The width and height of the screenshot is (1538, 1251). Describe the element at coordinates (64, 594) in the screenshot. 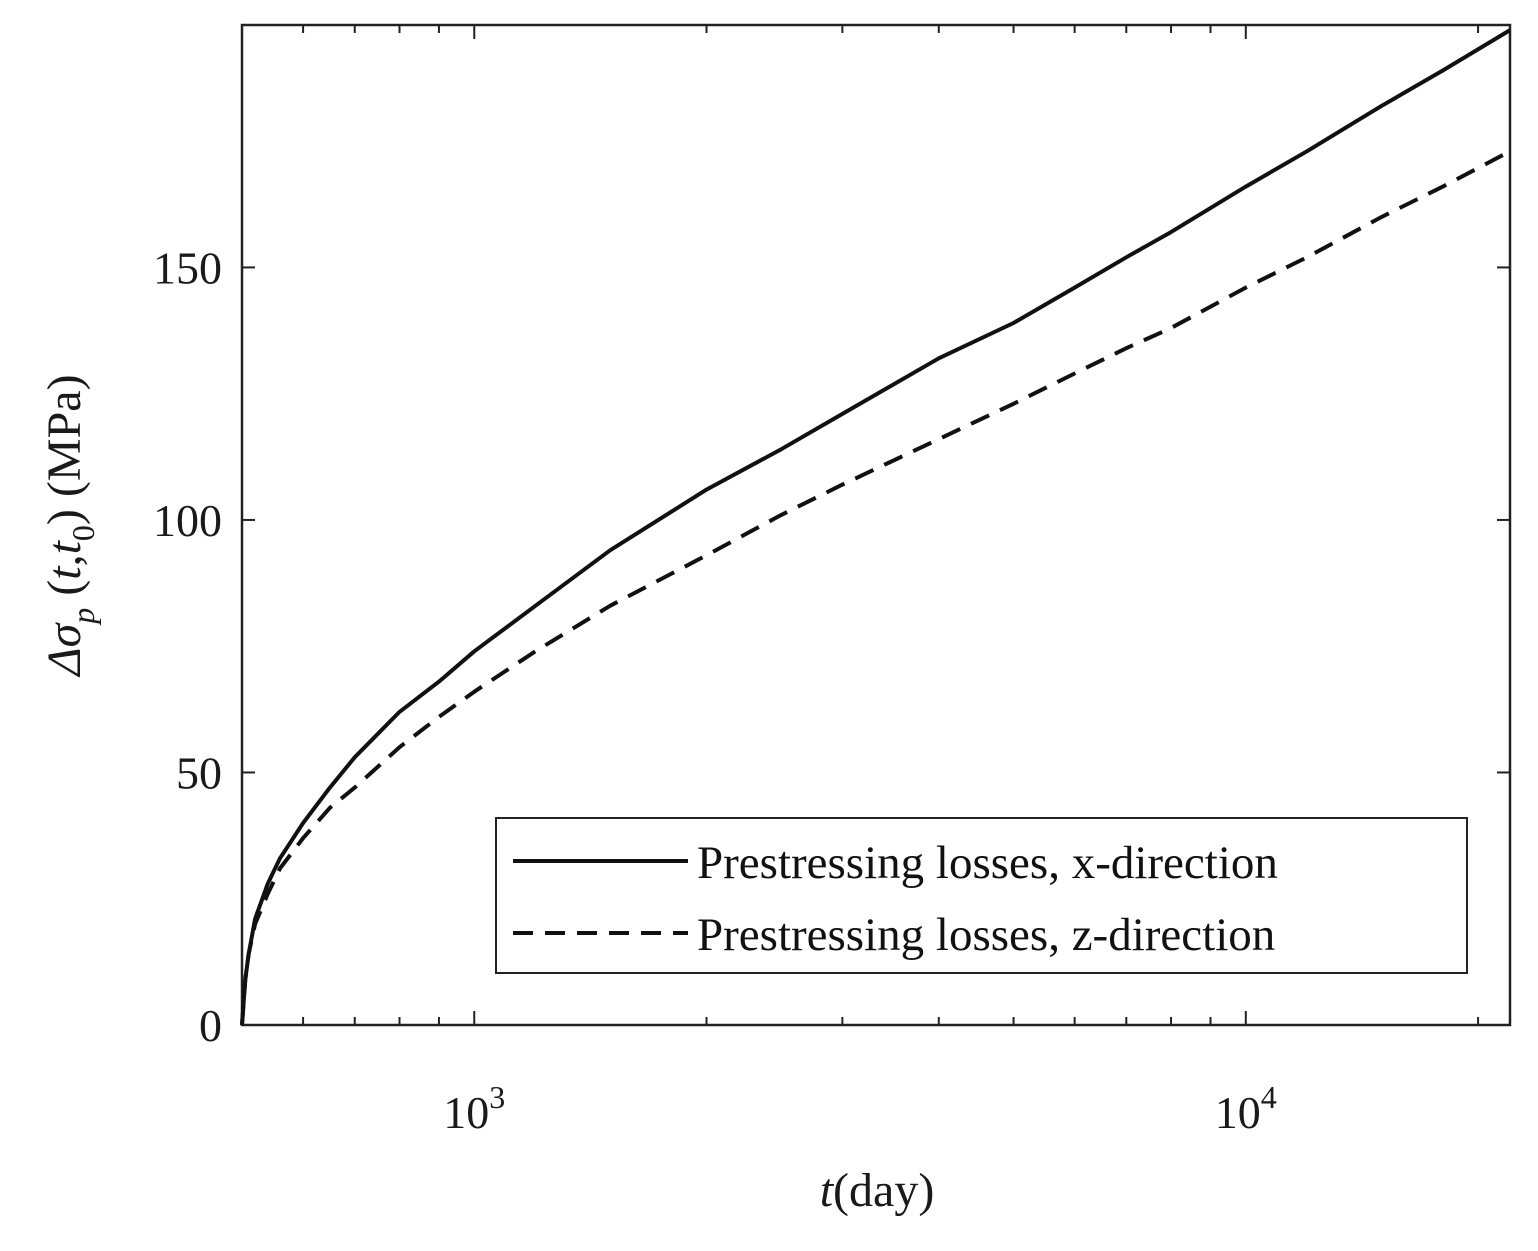

I see `y-axis-title-open: (` at that location.